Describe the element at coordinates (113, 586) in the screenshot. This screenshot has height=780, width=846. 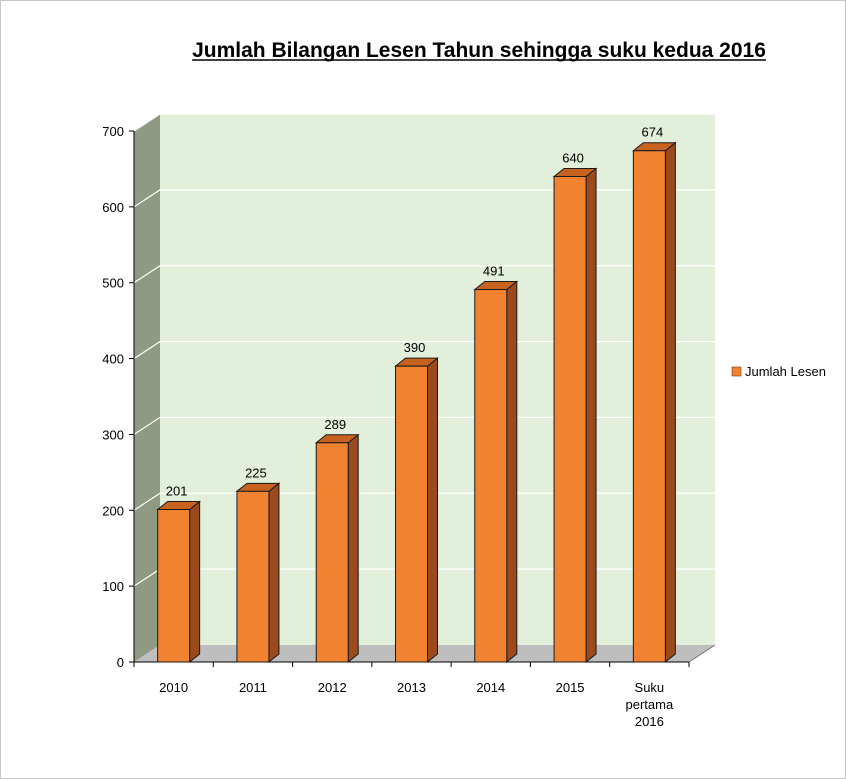
I see `y-tick-label: 100` at that location.